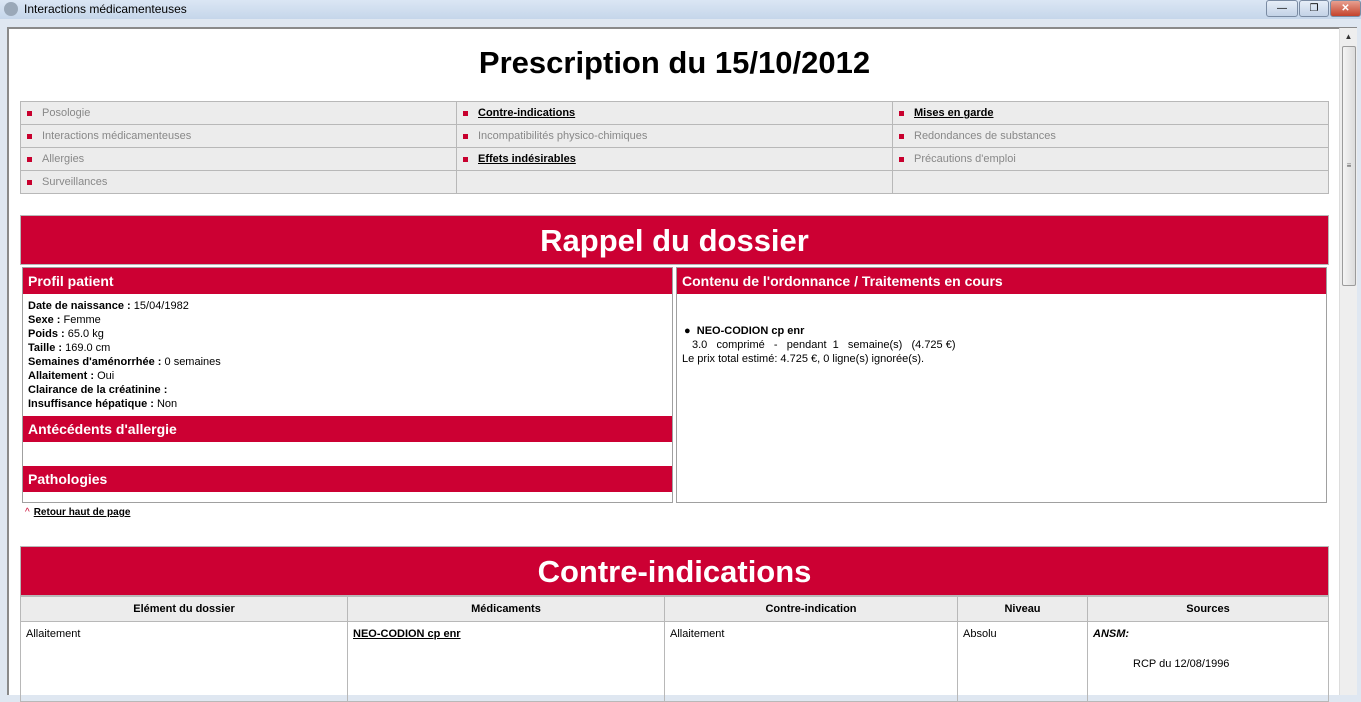 This screenshot has width=1361, height=702. What do you see at coordinates (347, 479) in the screenshot?
I see `pathologies-header: Pathologies` at bounding box center [347, 479].